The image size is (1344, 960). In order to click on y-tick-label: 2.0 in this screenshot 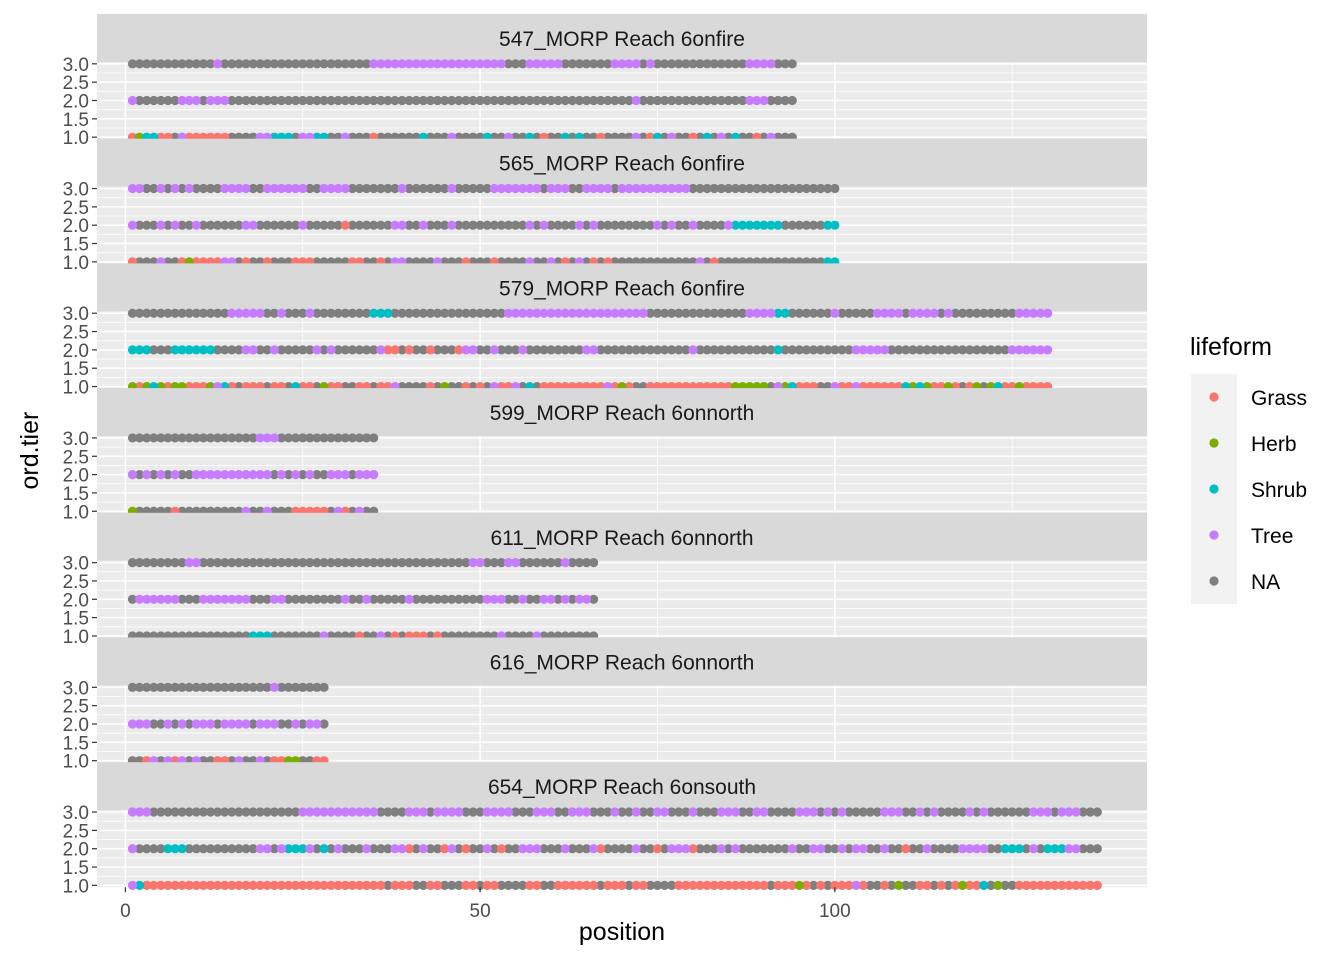, I will do `click(76, 351)`.